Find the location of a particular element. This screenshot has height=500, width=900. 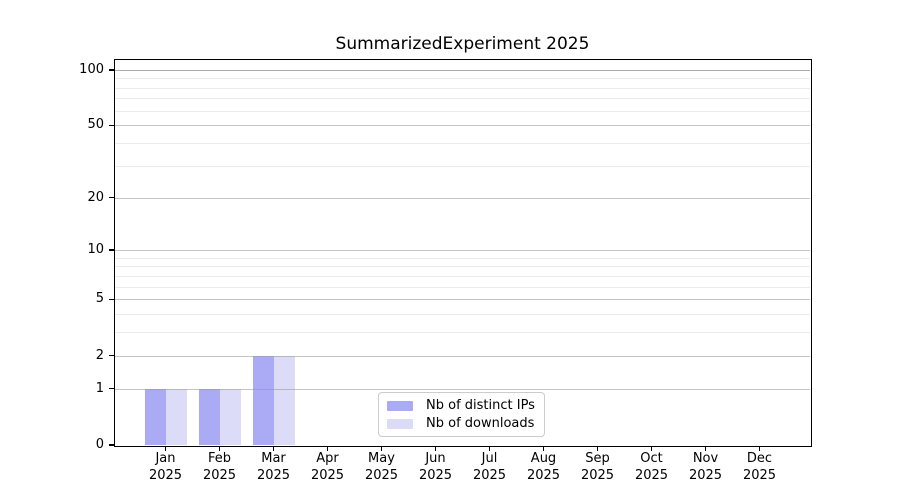

x-tick-month: Apr is located at coordinates (327, 458).